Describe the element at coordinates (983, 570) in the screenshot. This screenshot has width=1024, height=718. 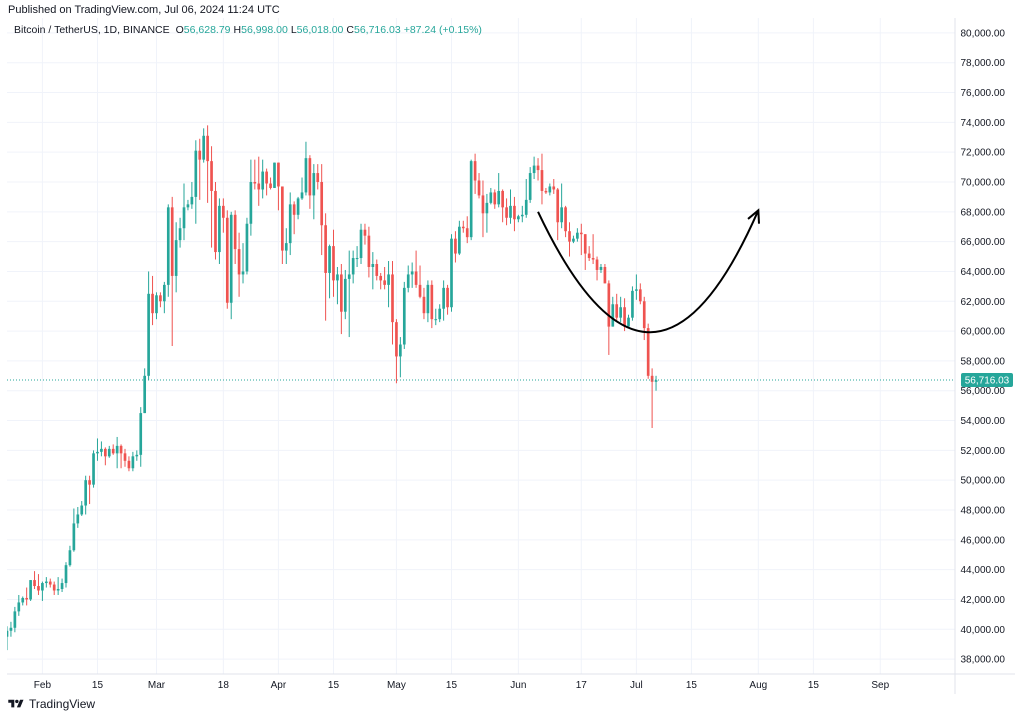
I see `price-tick-label: 44,000.00` at that location.